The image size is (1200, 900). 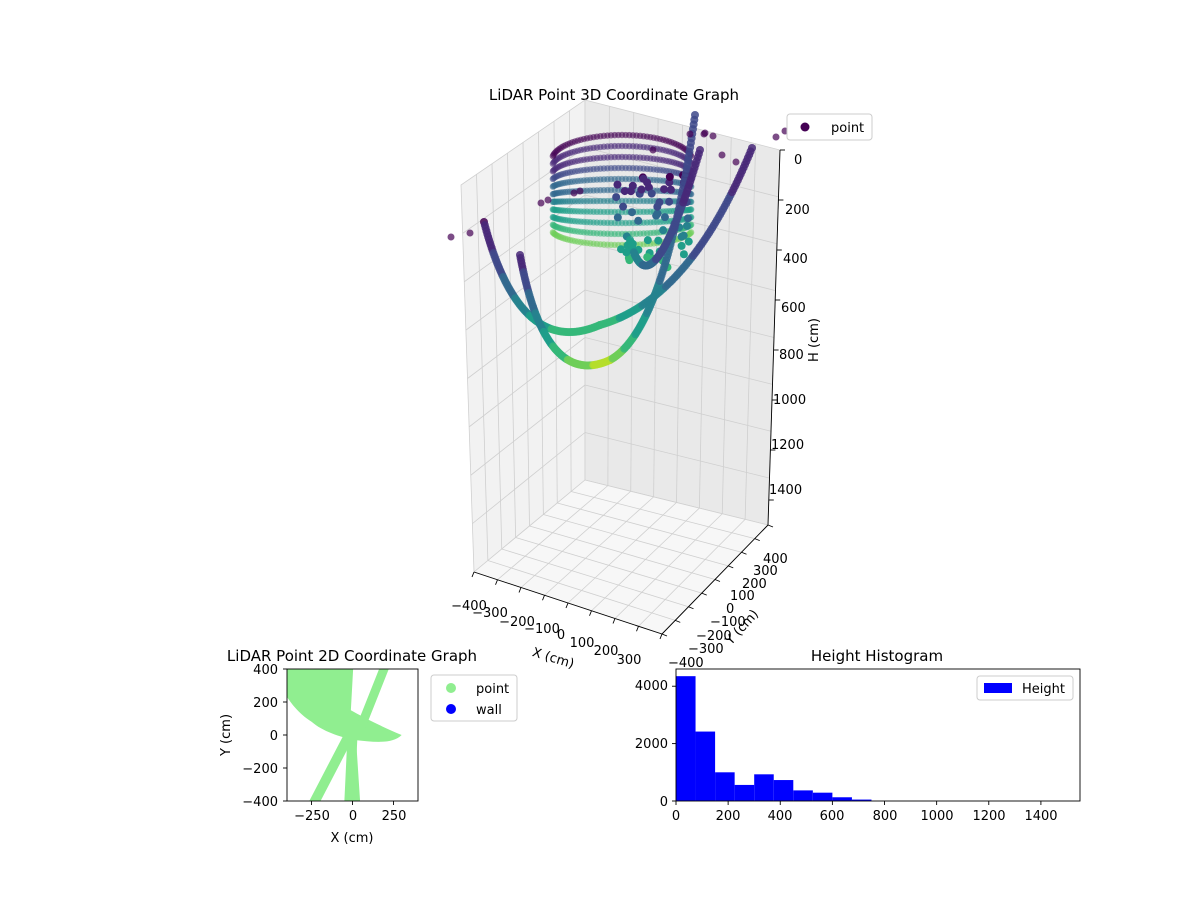 I want to click on histogram-y-tick-label: 2000, so click(x=651, y=744).